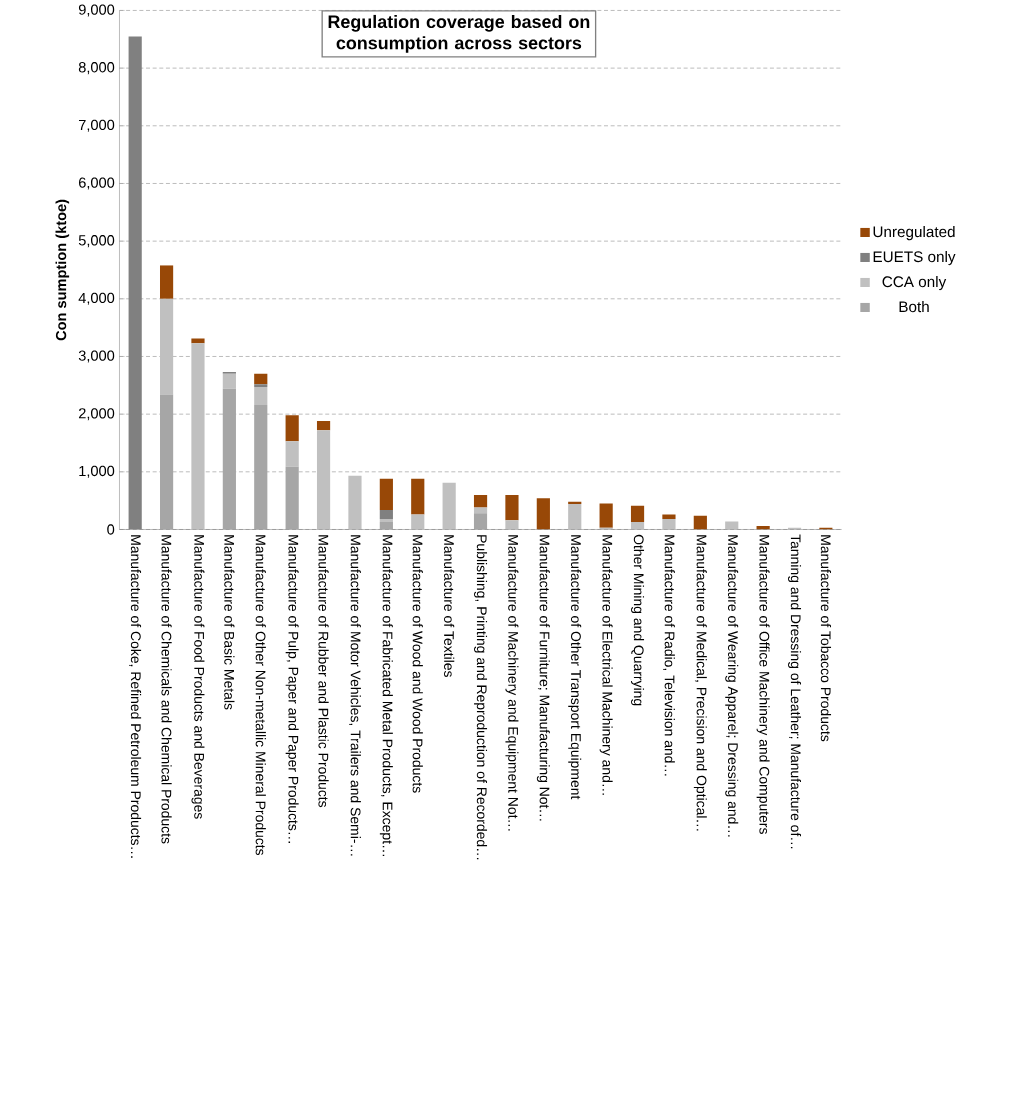 Image resolution: width=1030 pixels, height=1097 pixels. Describe the element at coordinates (62, 270) in the screenshot. I see `y-axis-title: Con sumption (ktoe)` at that location.